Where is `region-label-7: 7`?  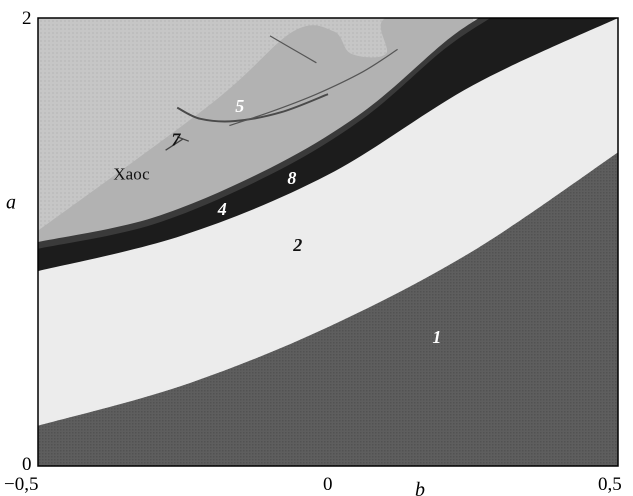 region-label-7: 7 is located at coordinates (176, 140).